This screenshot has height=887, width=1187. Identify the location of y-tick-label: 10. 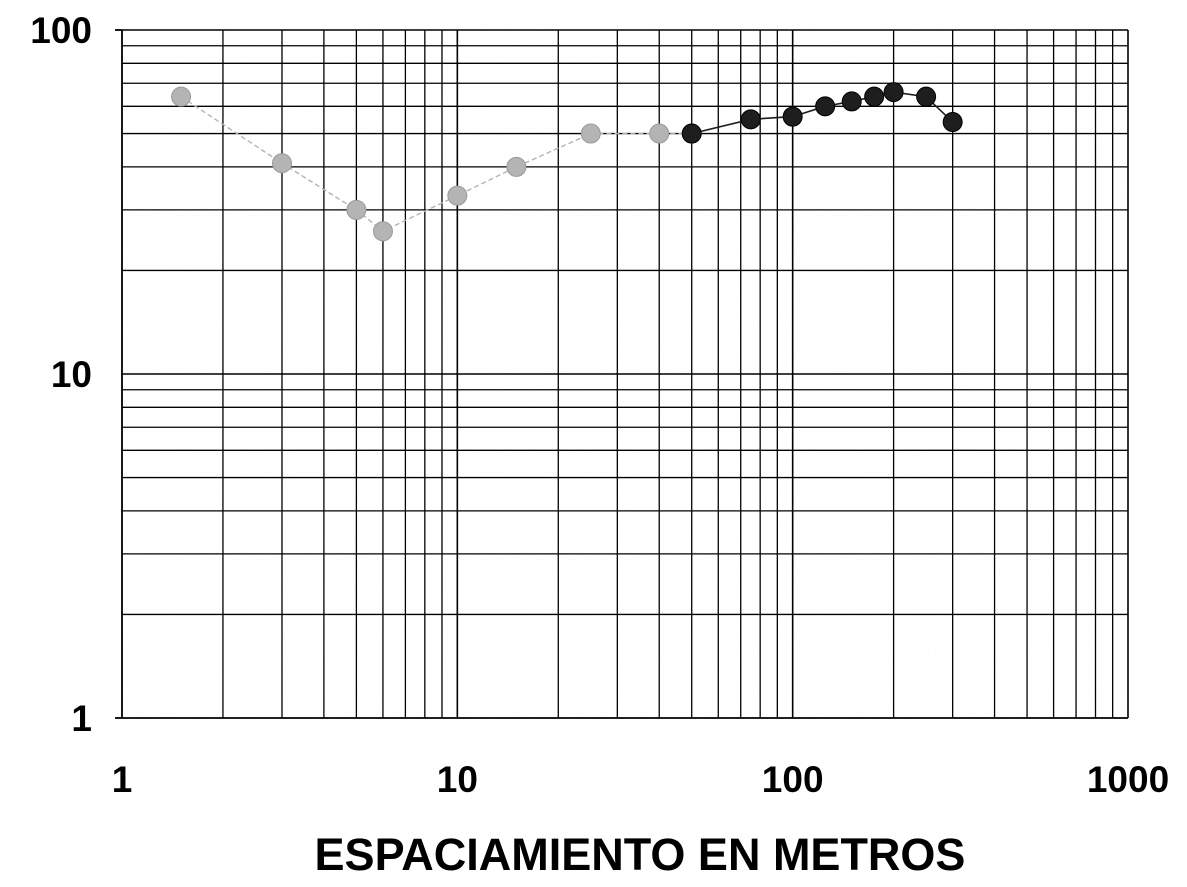
(71, 374).